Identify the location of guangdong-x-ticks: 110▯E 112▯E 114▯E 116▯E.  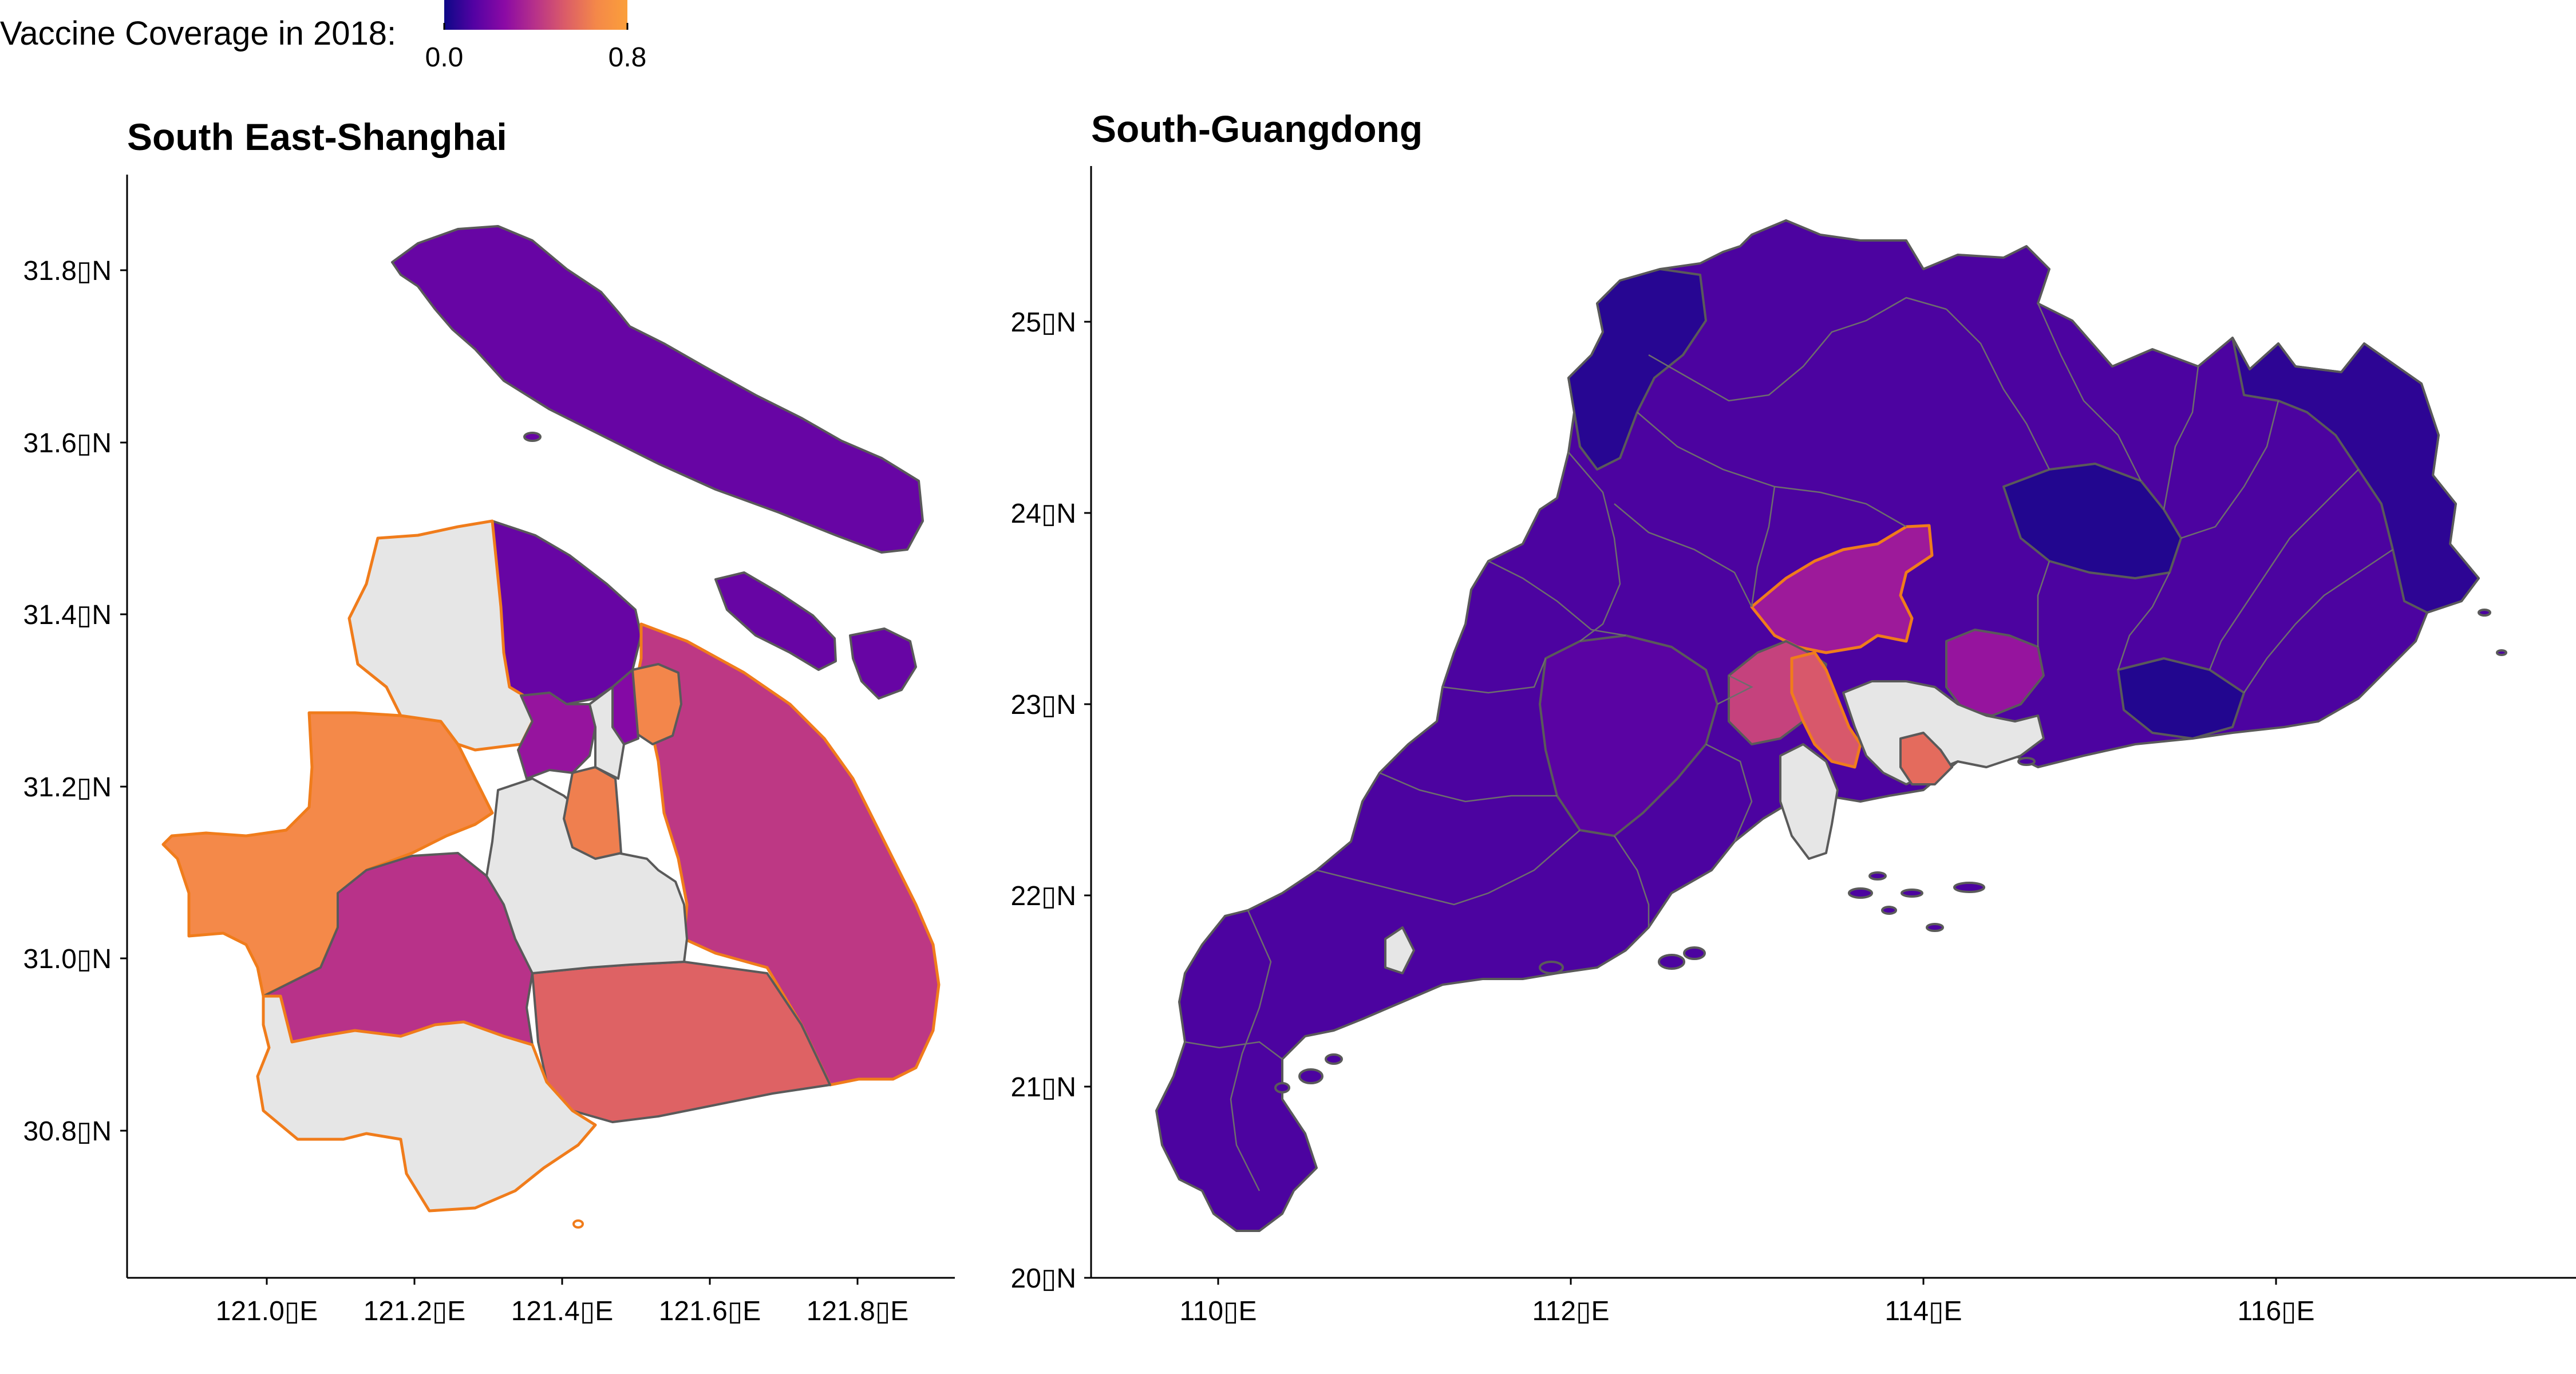
(1747, 1302).